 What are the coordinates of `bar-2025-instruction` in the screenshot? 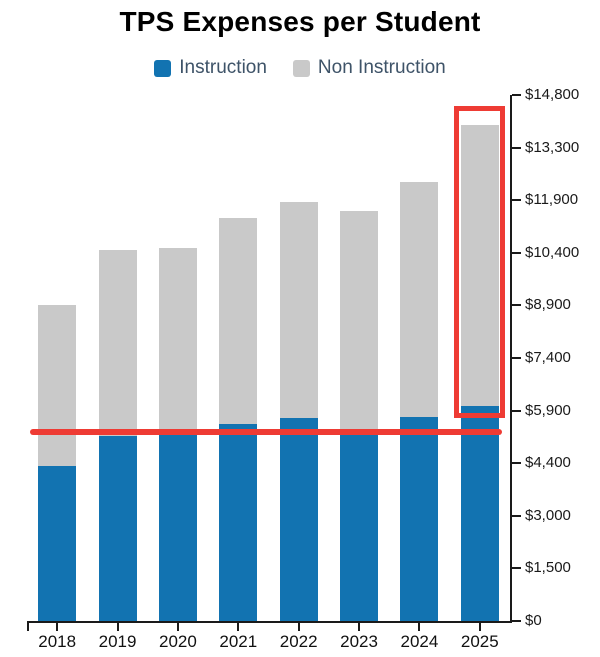 It's located at (479, 513).